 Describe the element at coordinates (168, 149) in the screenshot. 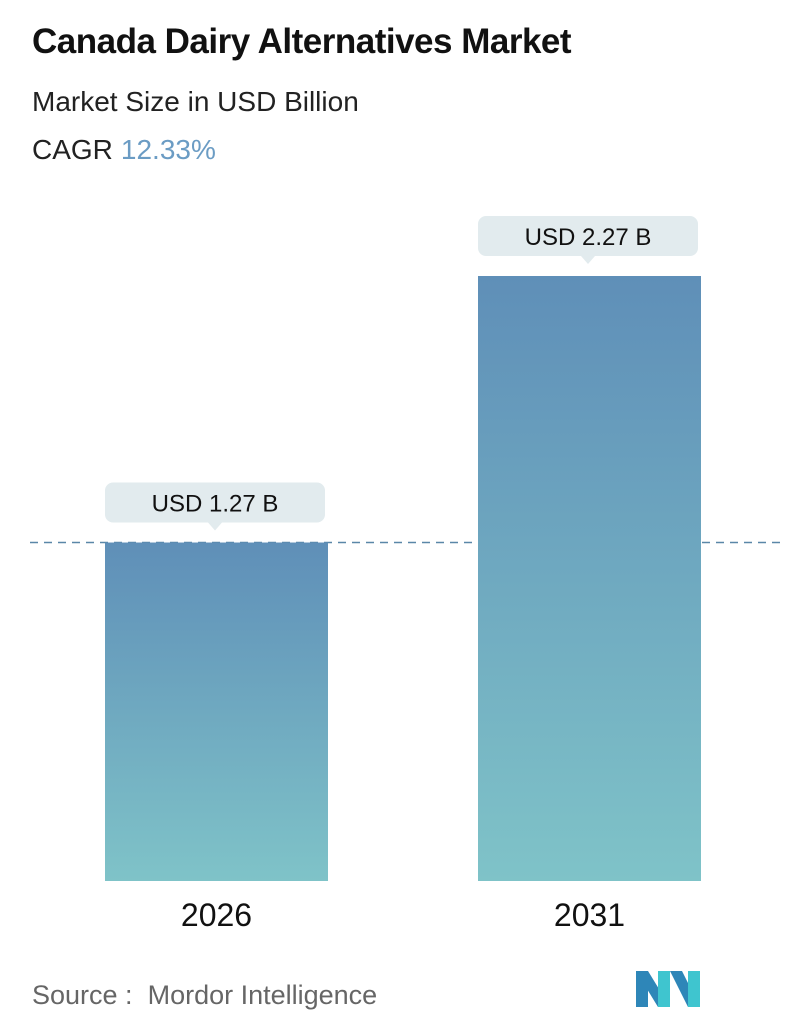

I see `cagr-value: 12.33%` at that location.